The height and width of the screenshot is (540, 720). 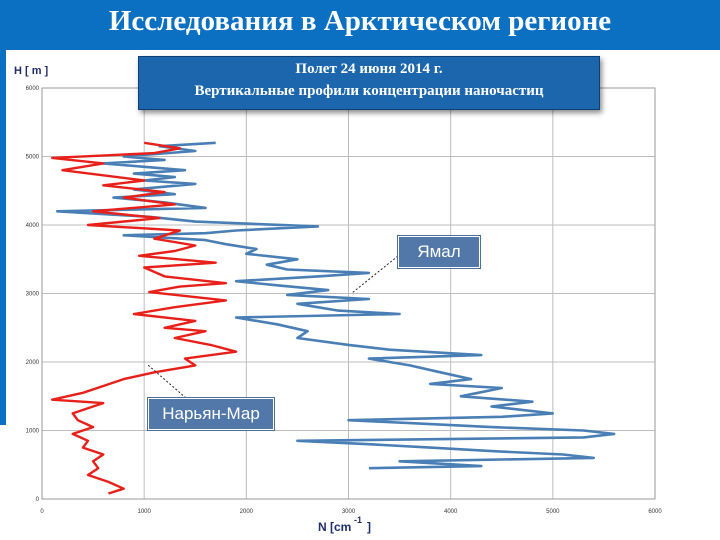 What do you see at coordinates (439, 252) in the screenshot?
I see `yamal-callout: Ямал` at bounding box center [439, 252].